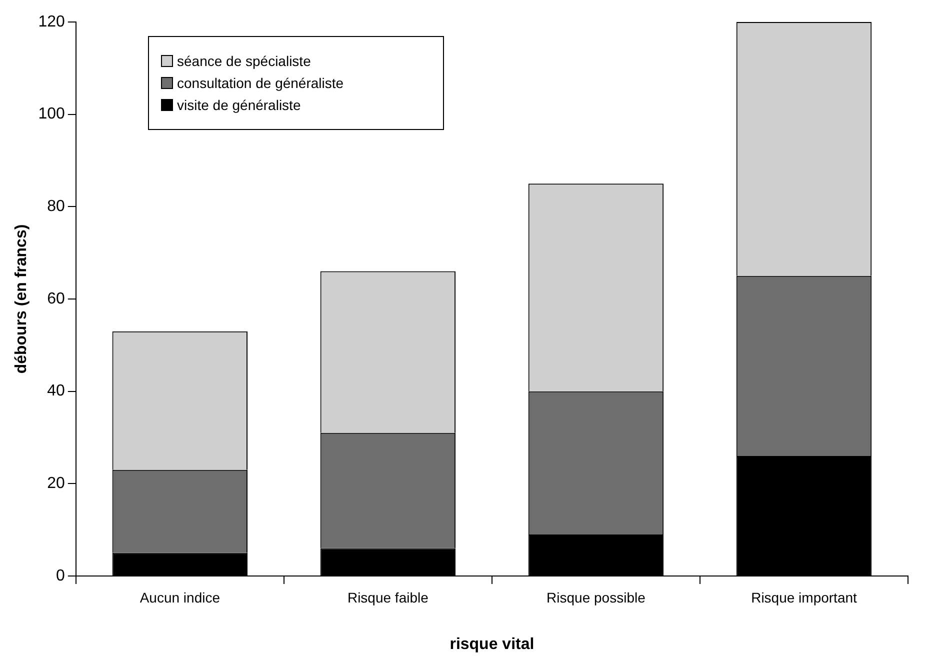  I want to click on legend-label: visite de généraliste, so click(239, 105).